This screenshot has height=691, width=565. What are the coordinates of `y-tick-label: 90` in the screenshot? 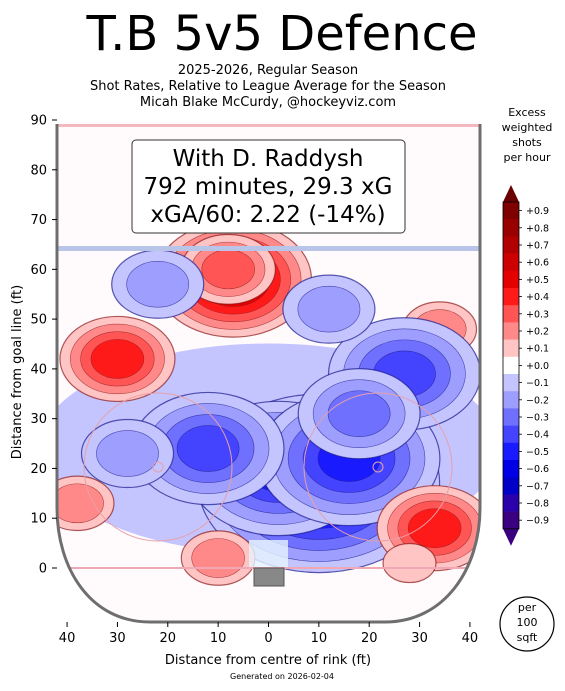 It's located at (38, 121).